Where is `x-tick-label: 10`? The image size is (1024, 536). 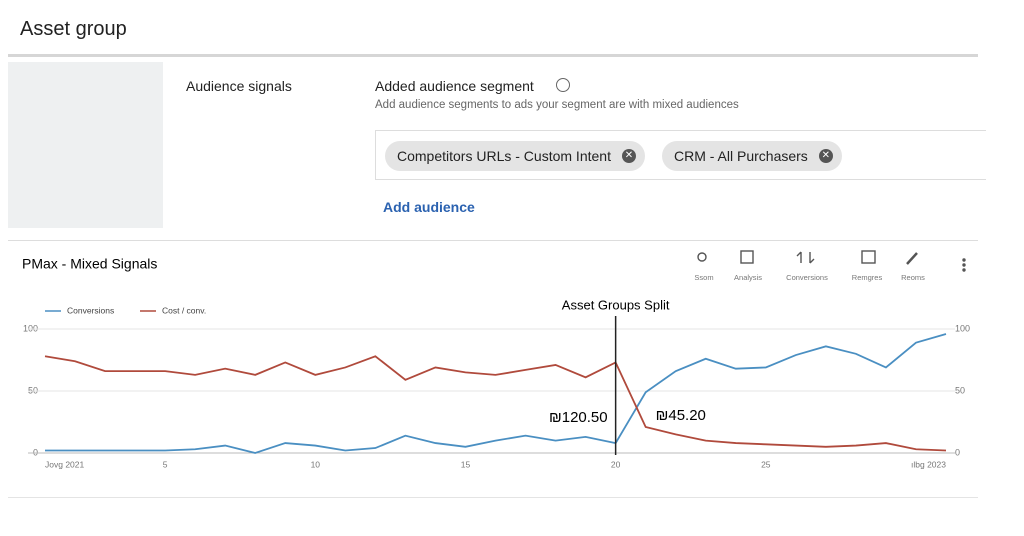
x-tick-label: 10 is located at coordinates (316, 464).